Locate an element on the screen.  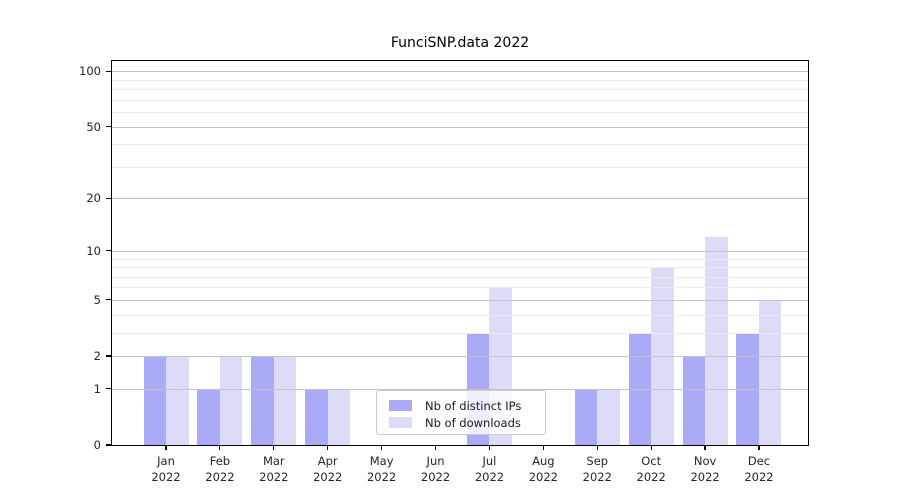
bar-distinct-ips-sep is located at coordinates (586, 416).